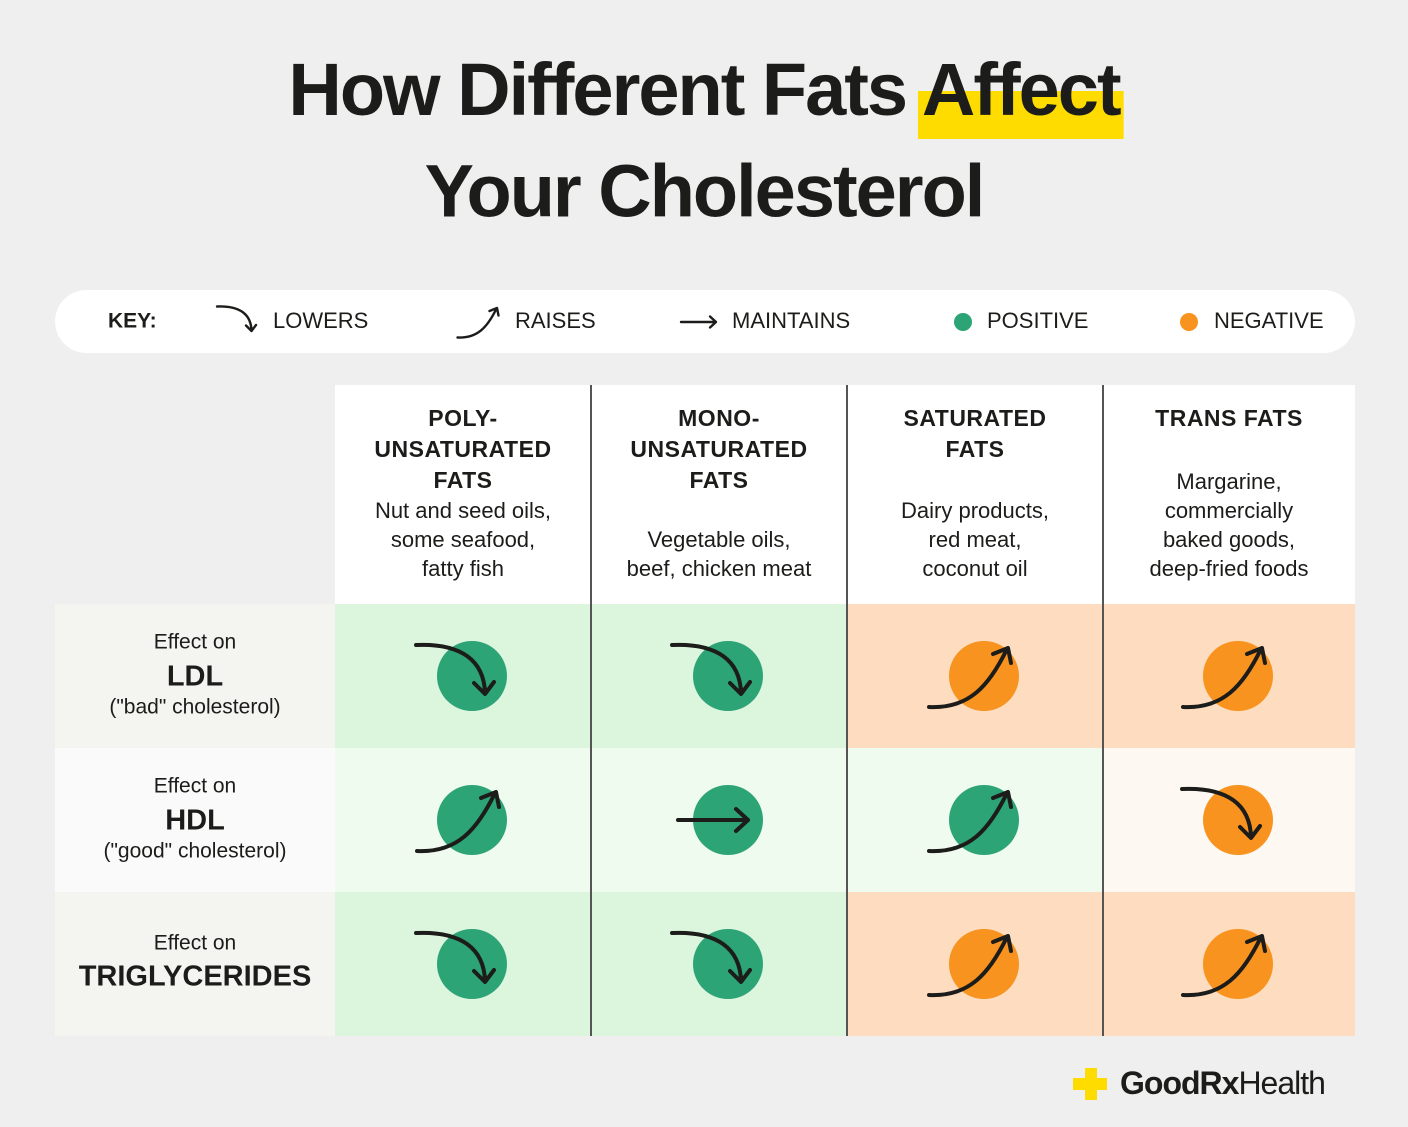  What do you see at coordinates (194, 707) in the screenshot?
I see `row-label: ("bad" cholesterol)` at bounding box center [194, 707].